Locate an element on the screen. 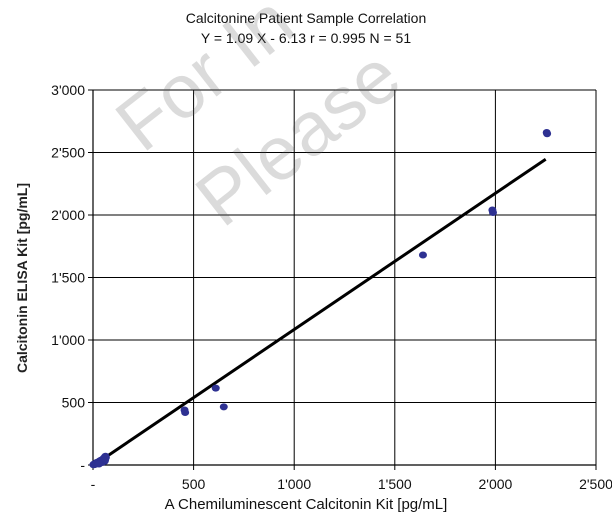  y-tick-label: 2'500 is located at coordinates (68, 153).